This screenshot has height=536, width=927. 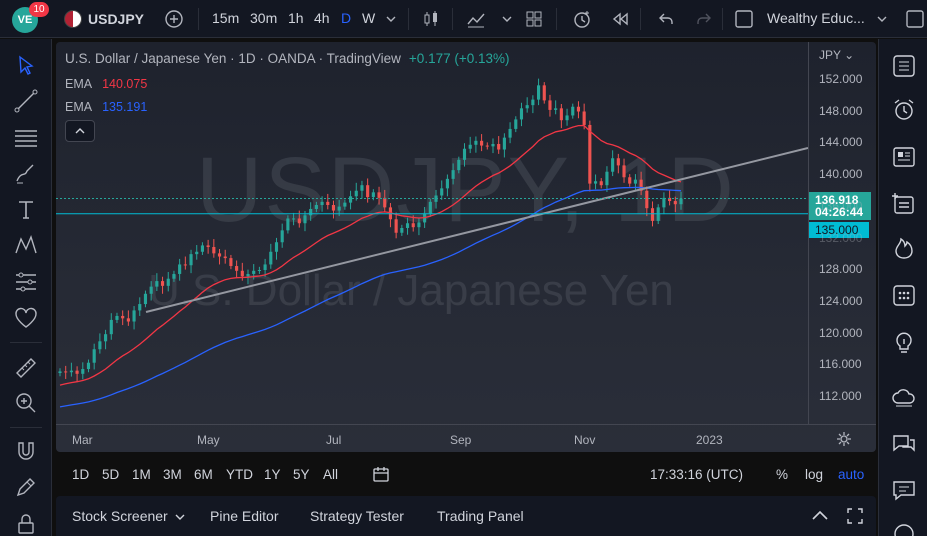 What do you see at coordinates (904, 397) in the screenshot?
I see `streams-cloud-icon` at bounding box center [904, 397].